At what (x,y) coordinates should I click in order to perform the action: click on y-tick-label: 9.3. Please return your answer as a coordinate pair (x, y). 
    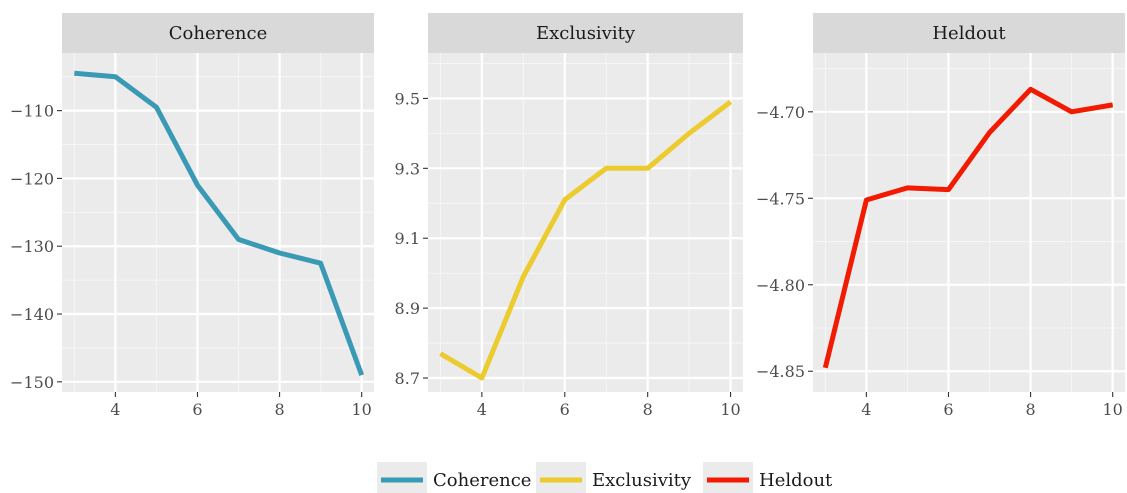
    Looking at the image, I should click on (407, 168).